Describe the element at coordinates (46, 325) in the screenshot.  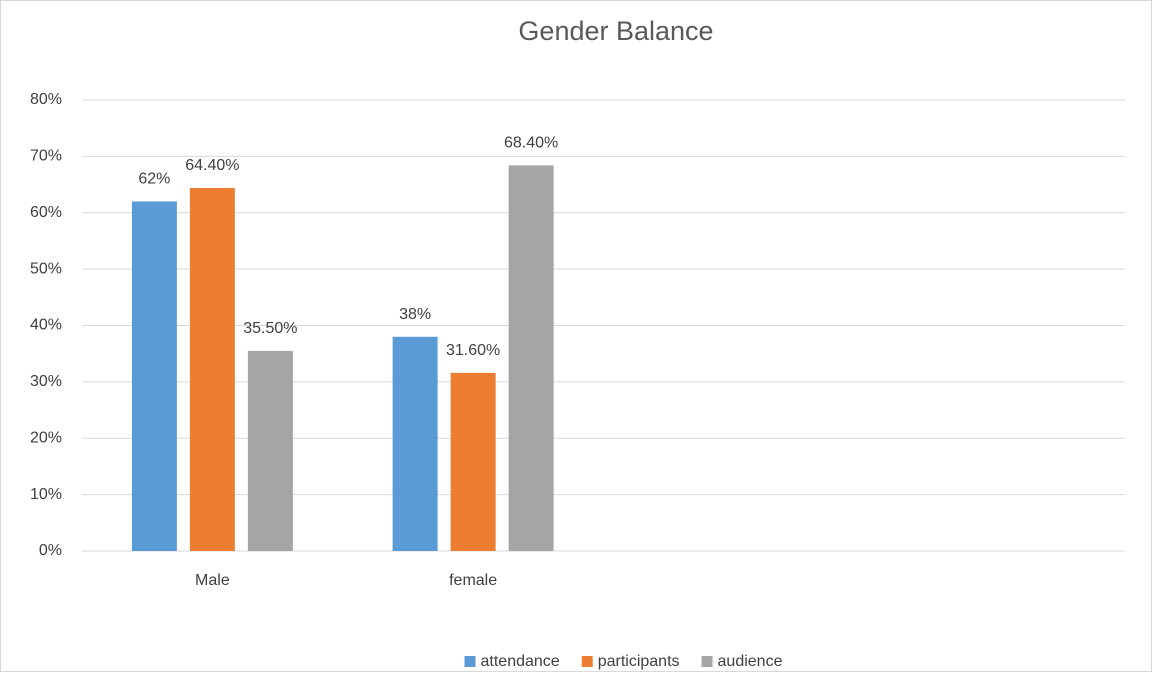
I see `y-tick-label: 40%` at that location.